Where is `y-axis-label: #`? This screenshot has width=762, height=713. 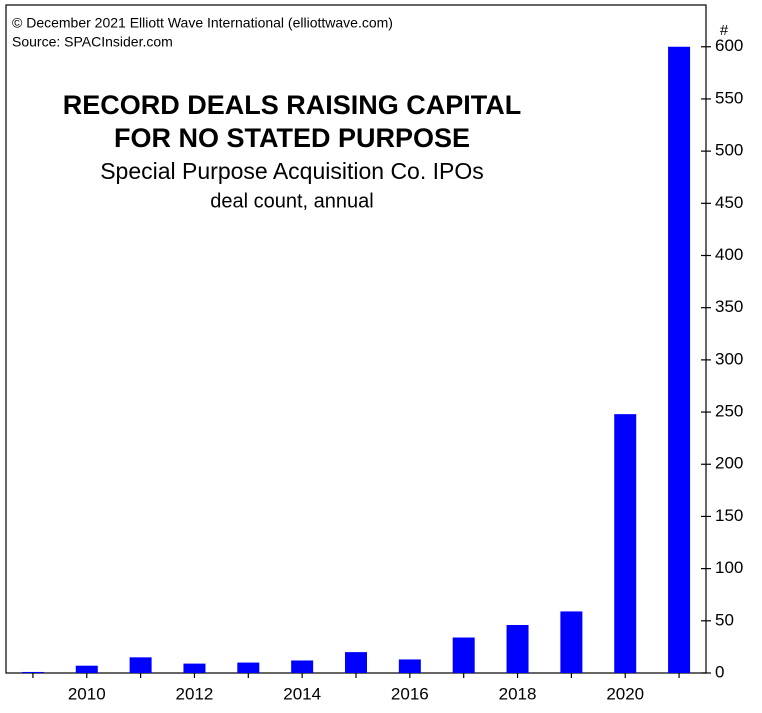
y-axis-label: # is located at coordinates (724, 30).